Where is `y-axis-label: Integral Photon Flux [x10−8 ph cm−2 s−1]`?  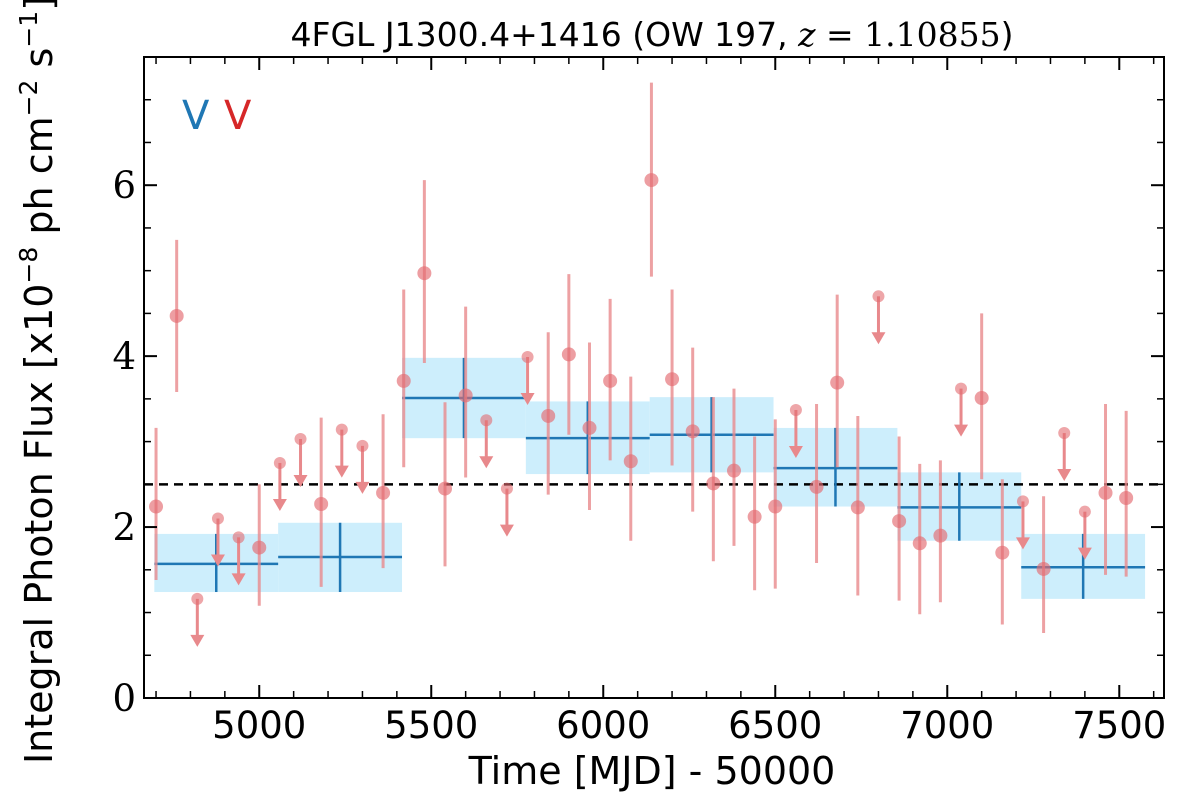 y-axis-label: Integral Photon Flux [x10−8 ph cm−2 s−1] is located at coordinates (37, 382).